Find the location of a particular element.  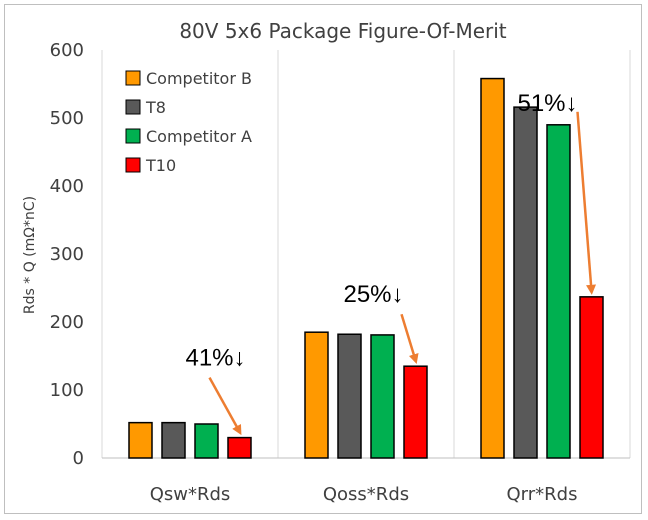

y-tick-label: 100 is located at coordinates (67, 390).